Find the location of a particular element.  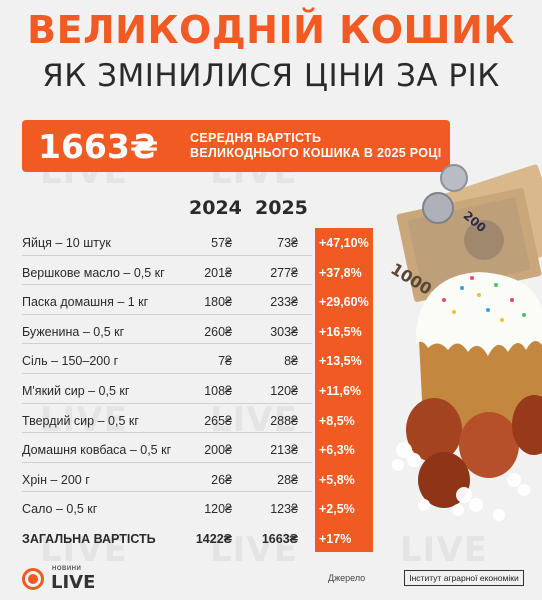

table-row: Хрін – 200 г 26₴ 28₴ +5,8% is located at coordinates (271, 478).